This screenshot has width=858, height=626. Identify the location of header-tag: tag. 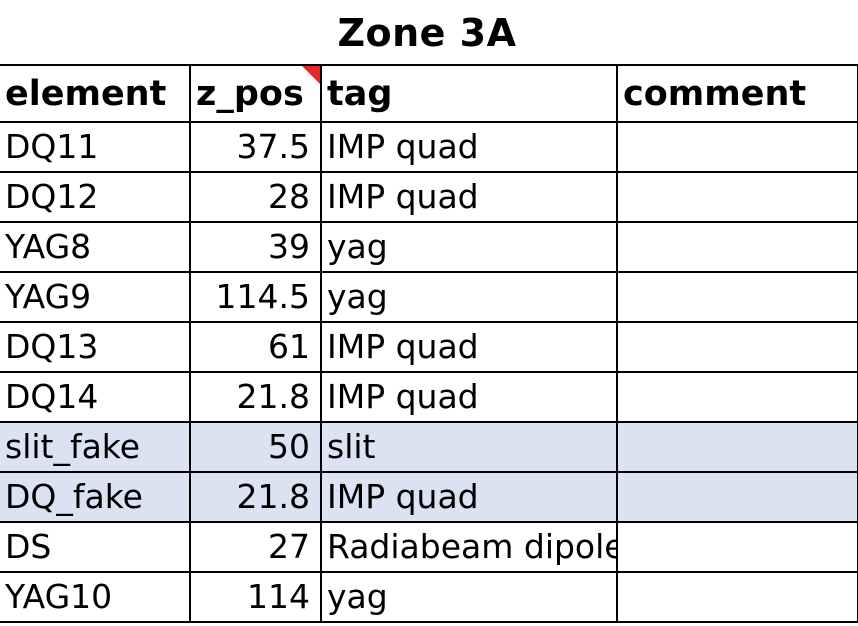
(469, 94).